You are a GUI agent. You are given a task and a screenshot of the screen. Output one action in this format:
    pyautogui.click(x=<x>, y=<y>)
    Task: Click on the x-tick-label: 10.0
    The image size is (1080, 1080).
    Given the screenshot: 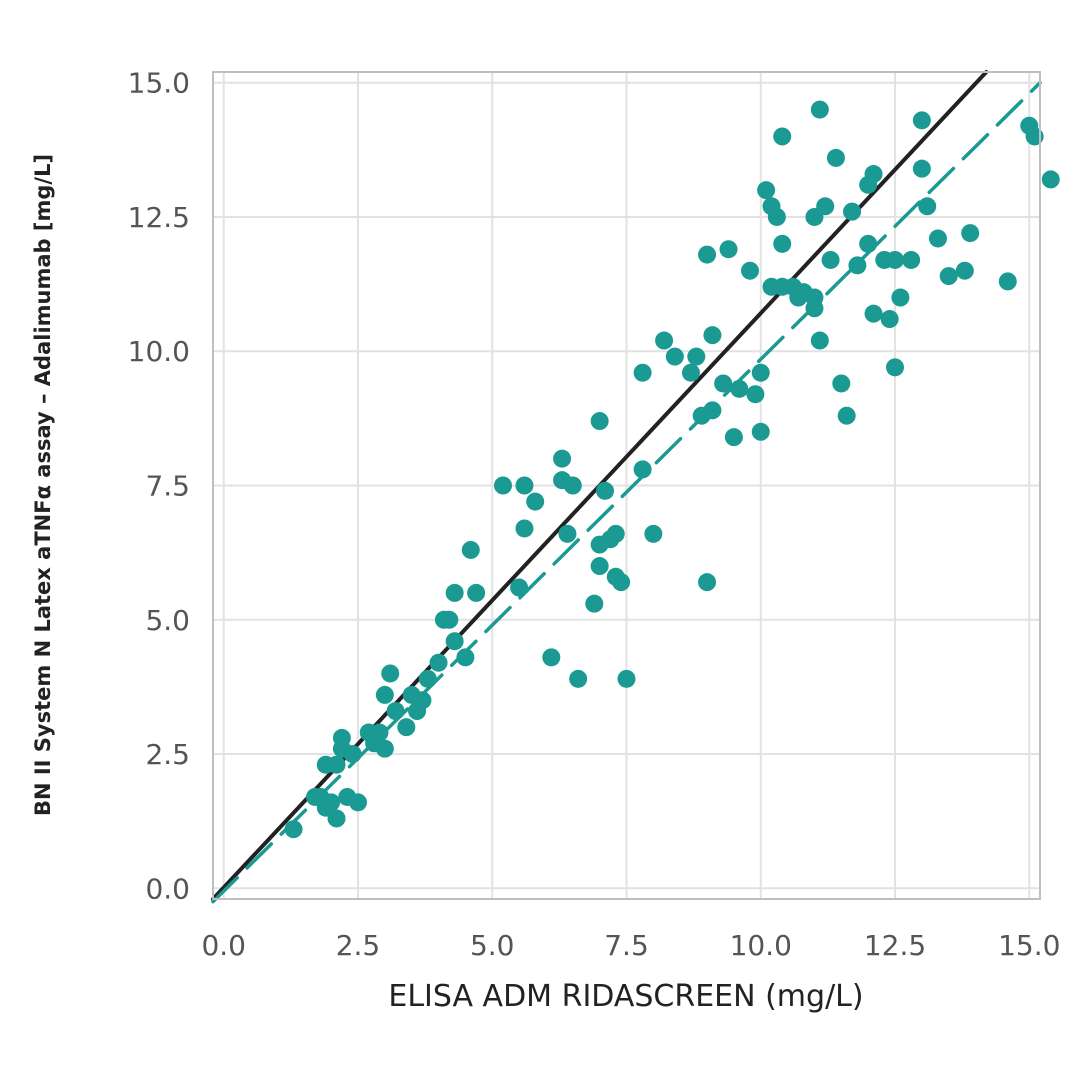 What is the action you would take?
    pyautogui.click(x=761, y=945)
    